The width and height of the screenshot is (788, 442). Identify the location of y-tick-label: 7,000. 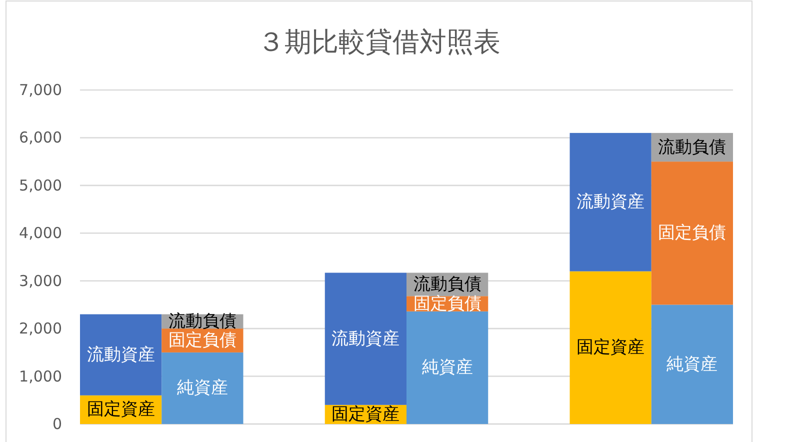
(40, 90).